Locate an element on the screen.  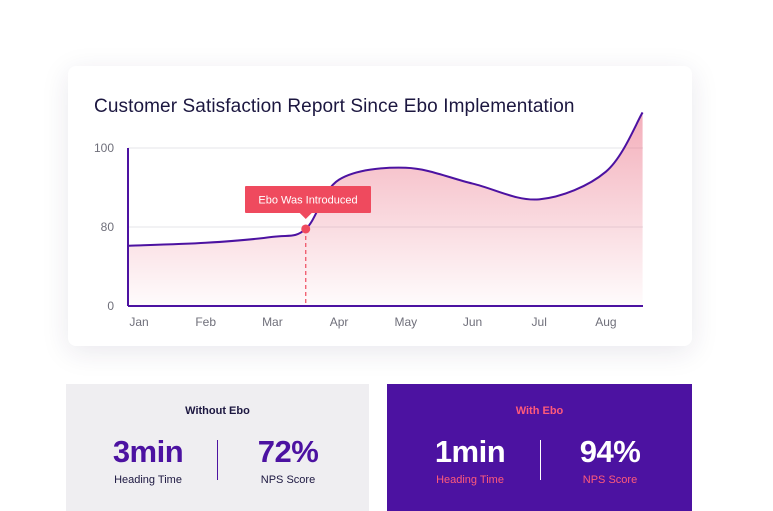
without-ebo-nps-label: NPS Score is located at coordinates (288, 480).